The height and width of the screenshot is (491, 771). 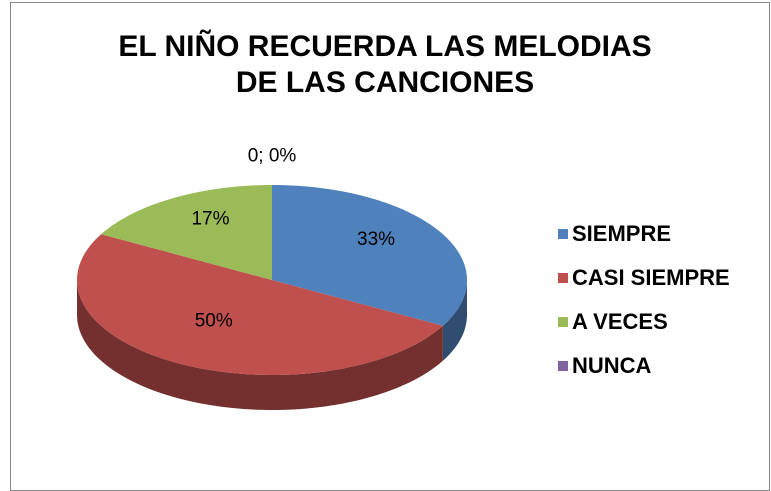 What do you see at coordinates (272, 156) in the screenshot?
I see `value-label: 0; 0%` at bounding box center [272, 156].